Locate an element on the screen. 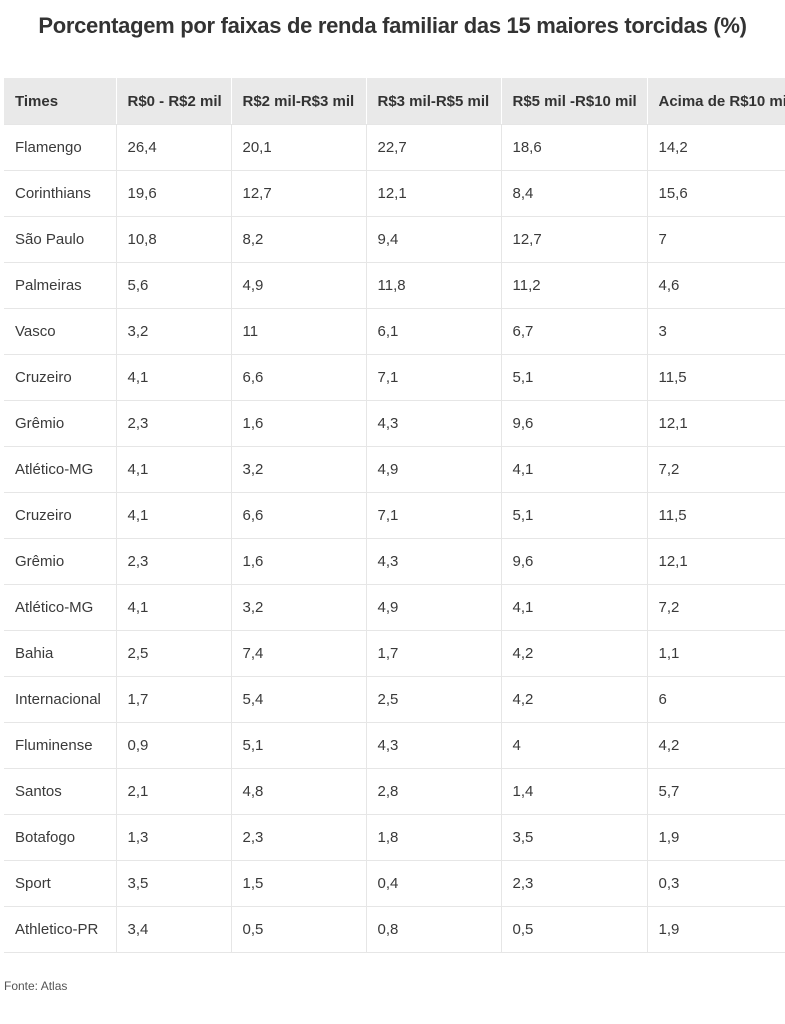 This screenshot has width=785, height=1024. value-cell: 4,8 is located at coordinates (299, 791).